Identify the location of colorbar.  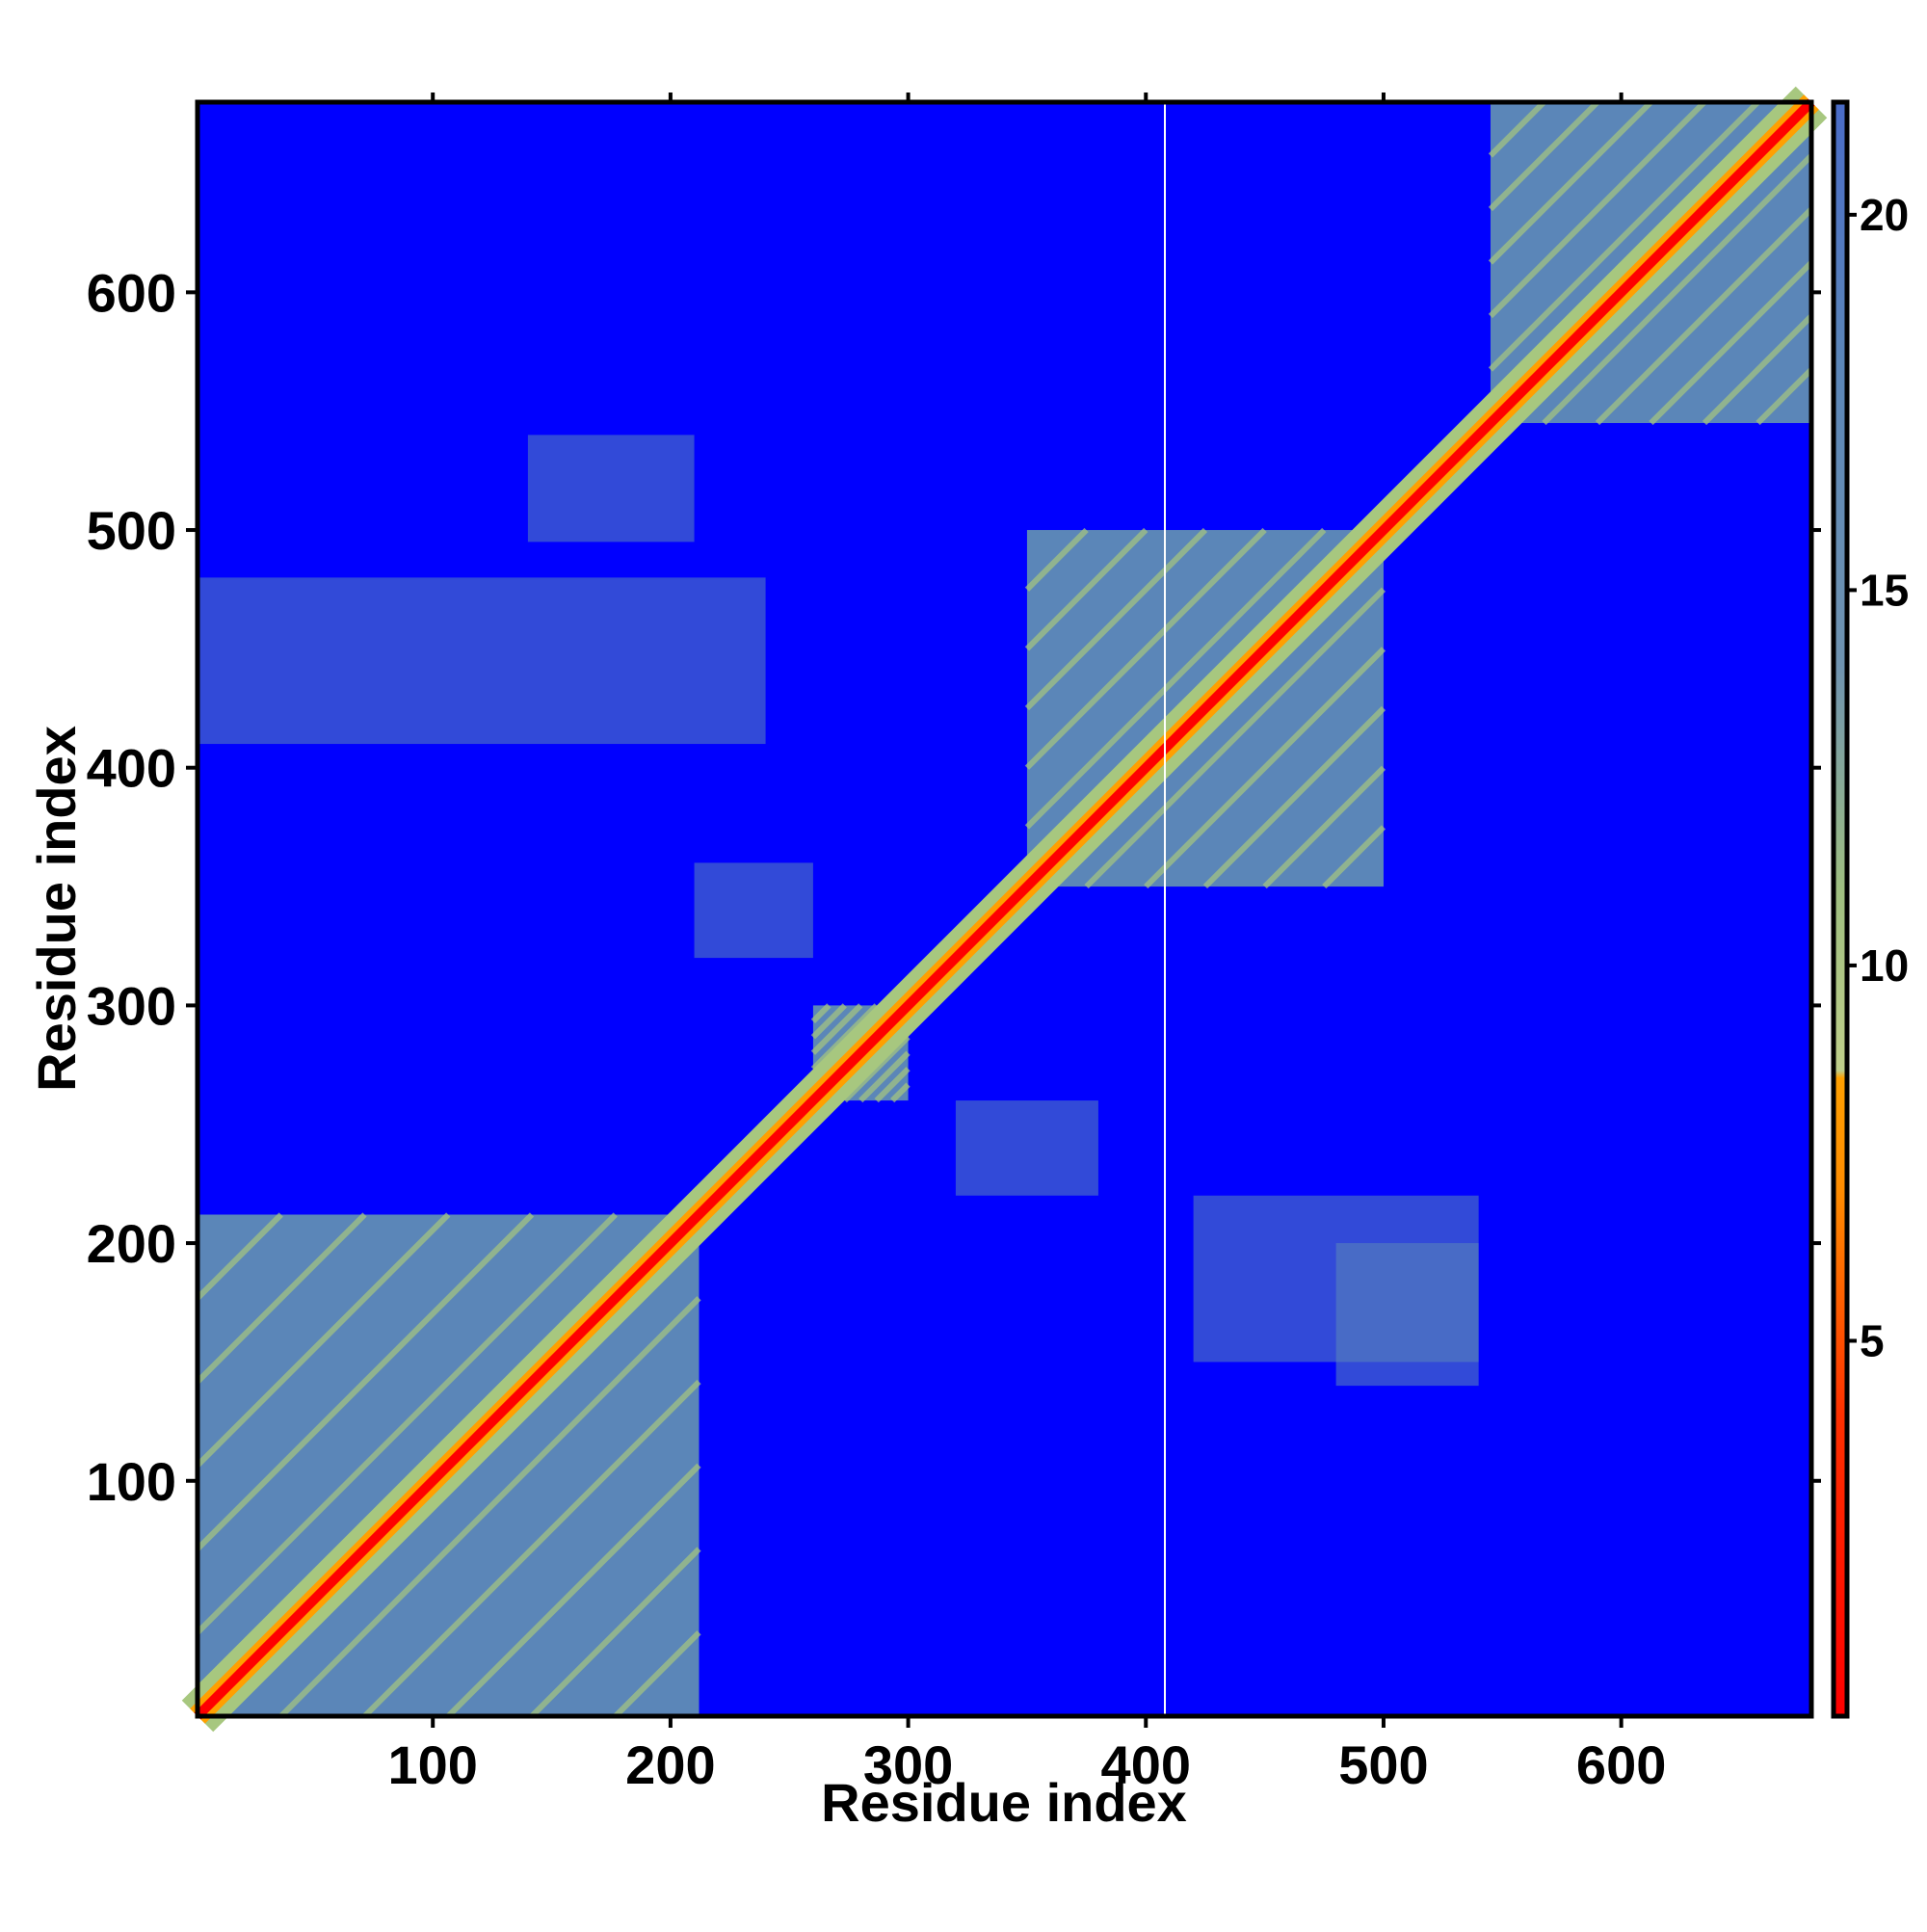
(1840, 909).